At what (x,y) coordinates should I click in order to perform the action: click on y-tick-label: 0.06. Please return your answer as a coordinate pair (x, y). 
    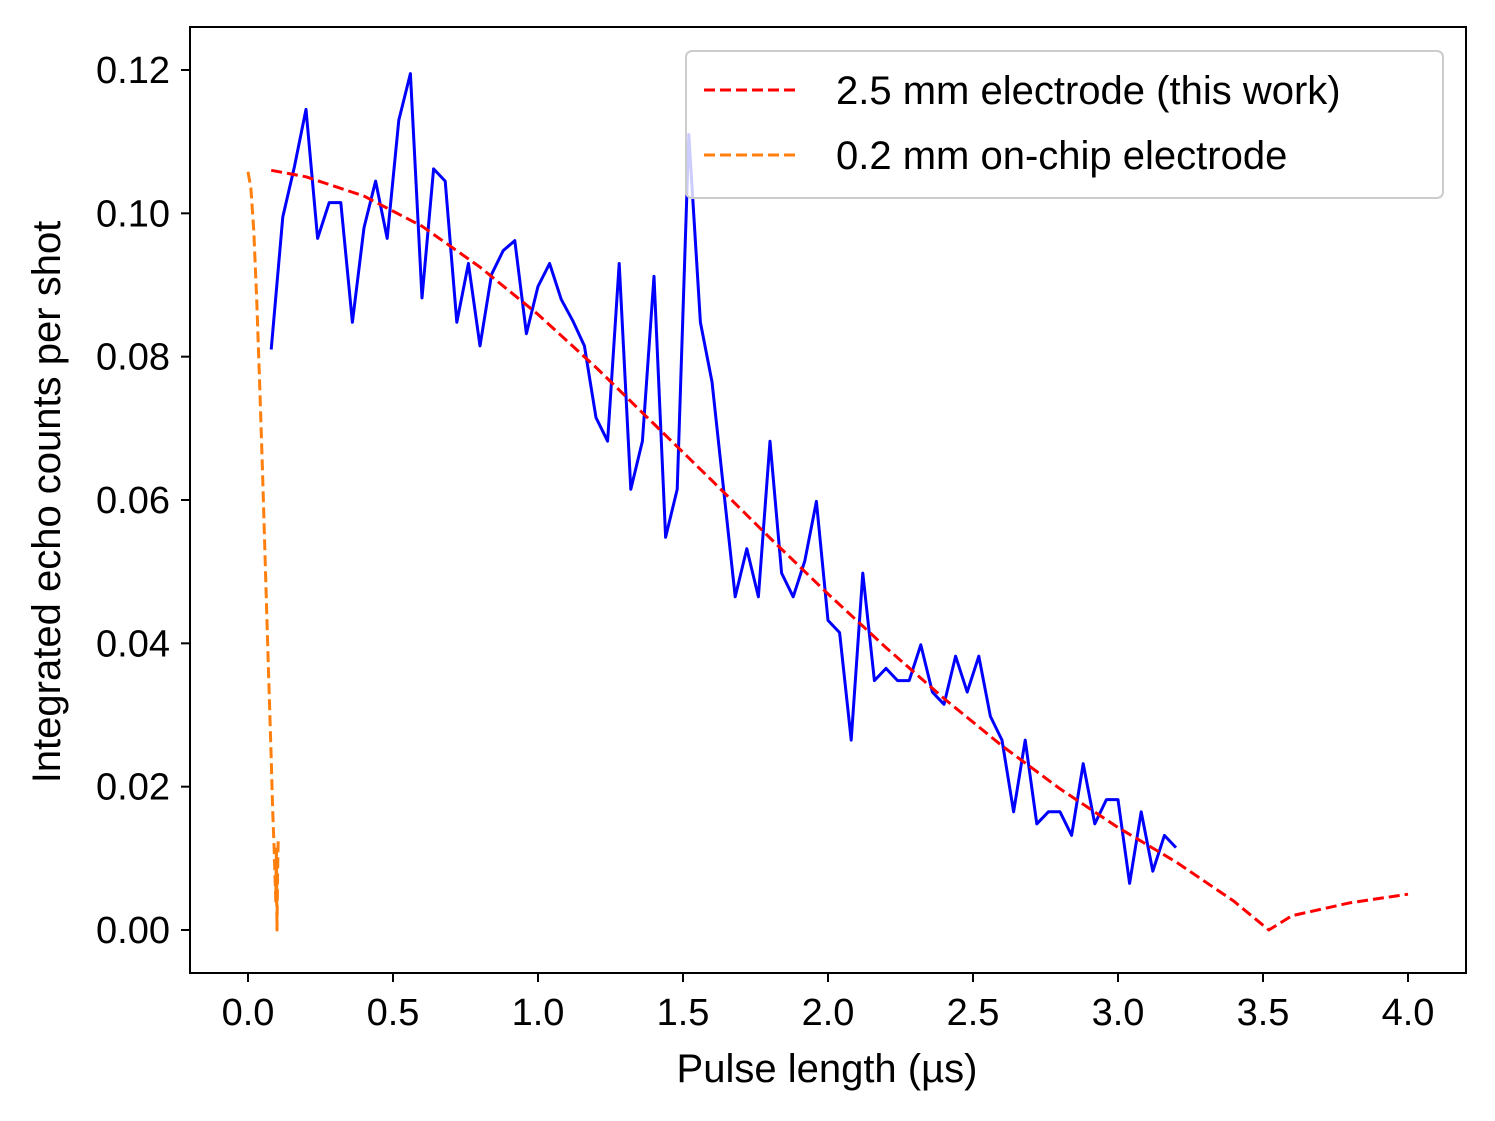
    Looking at the image, I should click on (133, 501).